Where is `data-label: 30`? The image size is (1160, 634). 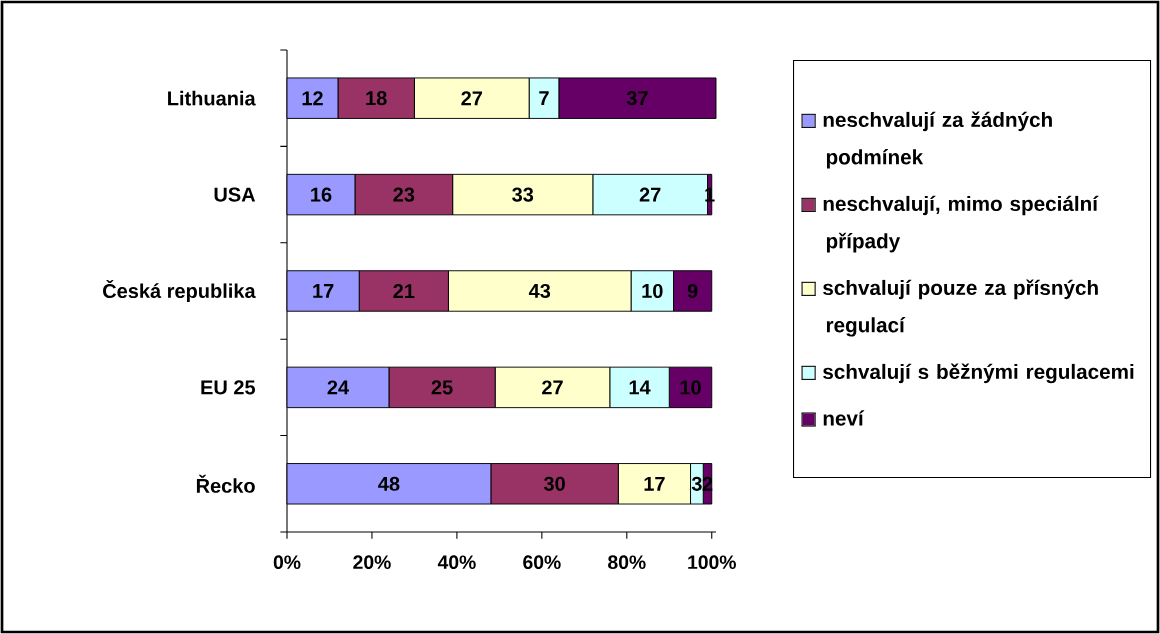 data-label: 30 is located at coordinates (554, 483).